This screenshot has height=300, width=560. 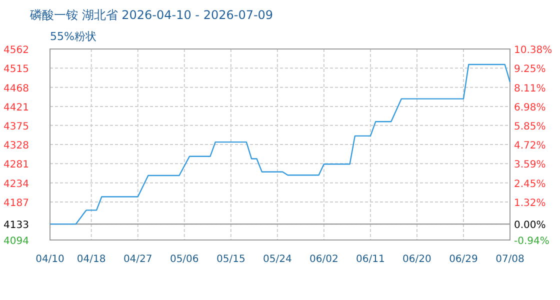 What do you see at coordinates (530, 146) in the screenshot?
I see `y2tick: 4.72%` at bounding box center [530, 146].